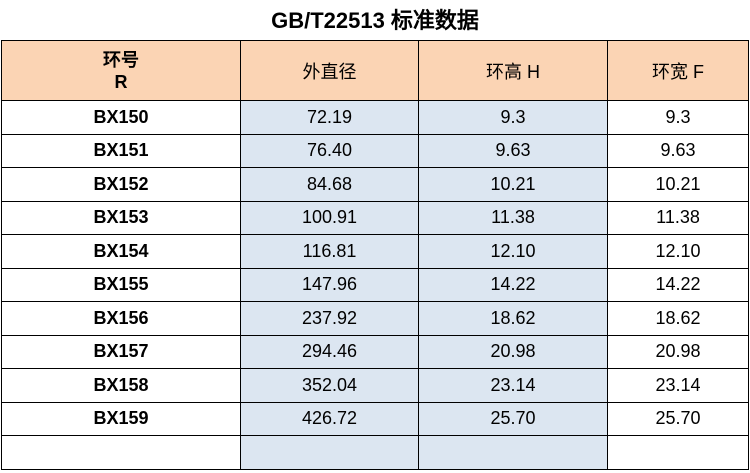  What do you see at coordinates (121, 117) in the screenshot?
I see `ring-id-cell: BX150` at bounding box center [121, 117].